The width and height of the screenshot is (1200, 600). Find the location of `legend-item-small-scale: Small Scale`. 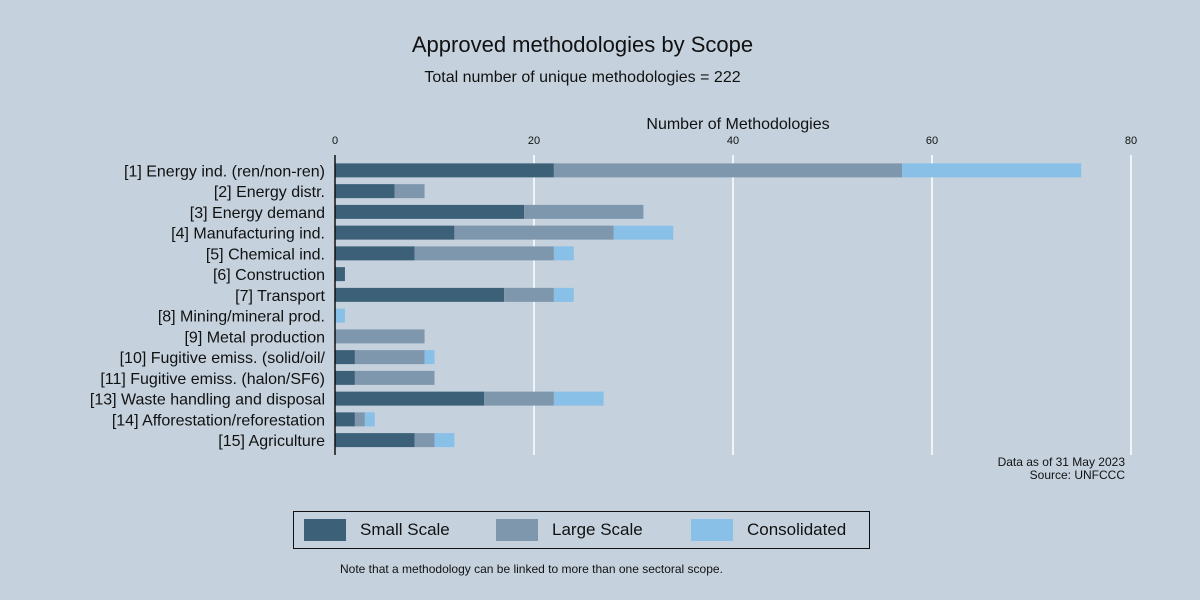

legend-item-small-scale: Small Scale is located at coordinates (377, 530).